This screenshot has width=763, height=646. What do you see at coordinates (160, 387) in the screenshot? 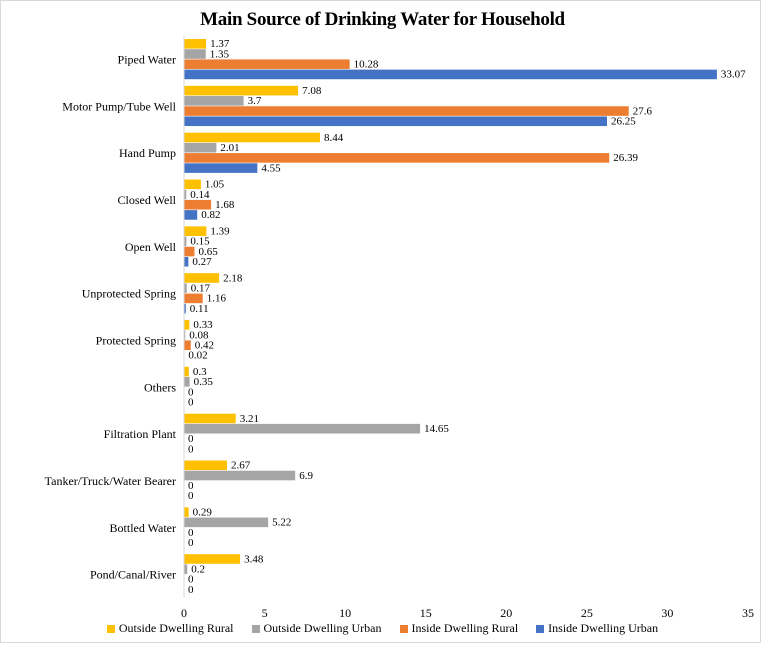
I see `category-label: Others` at bounding box center [160, 387].